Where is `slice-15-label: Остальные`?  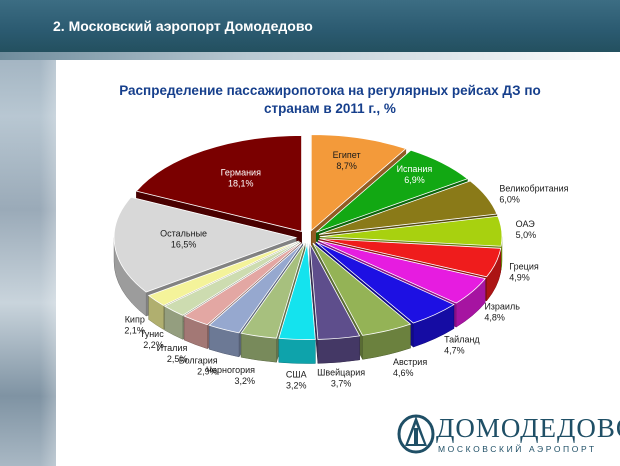 slice-15-label: Остальные is located at coordinates (183, 234).